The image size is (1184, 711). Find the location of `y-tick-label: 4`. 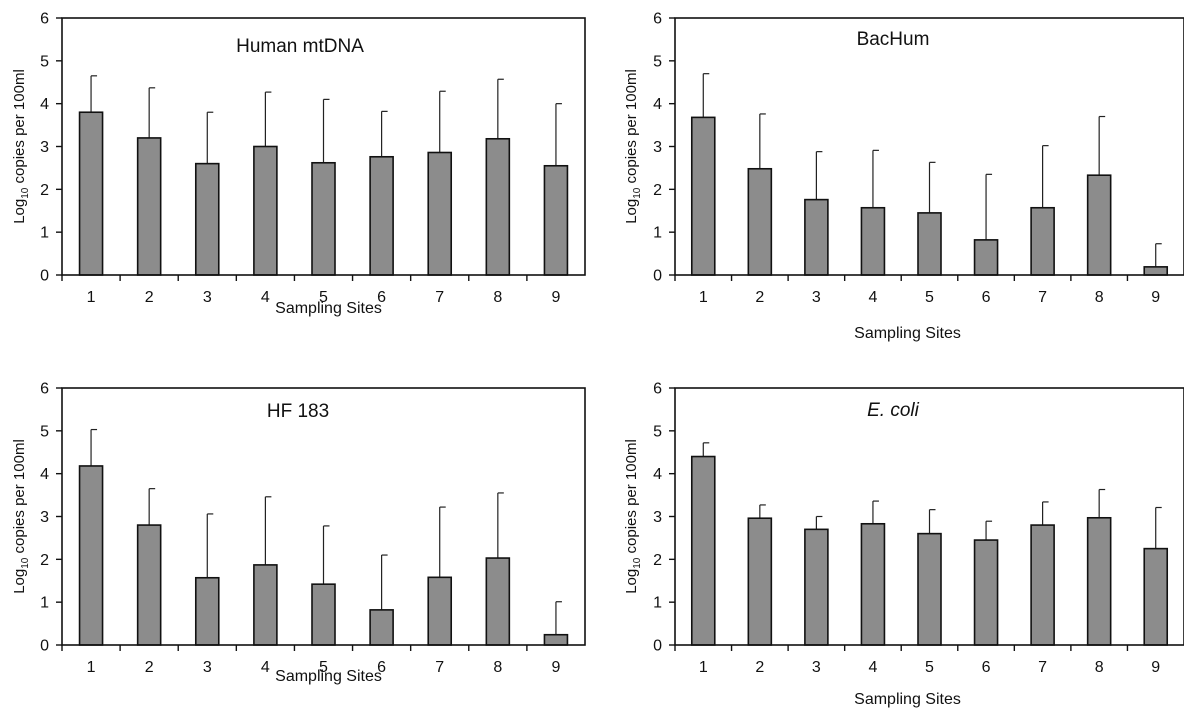

y-tick-label: 4 is located at coordinates (657, 474).